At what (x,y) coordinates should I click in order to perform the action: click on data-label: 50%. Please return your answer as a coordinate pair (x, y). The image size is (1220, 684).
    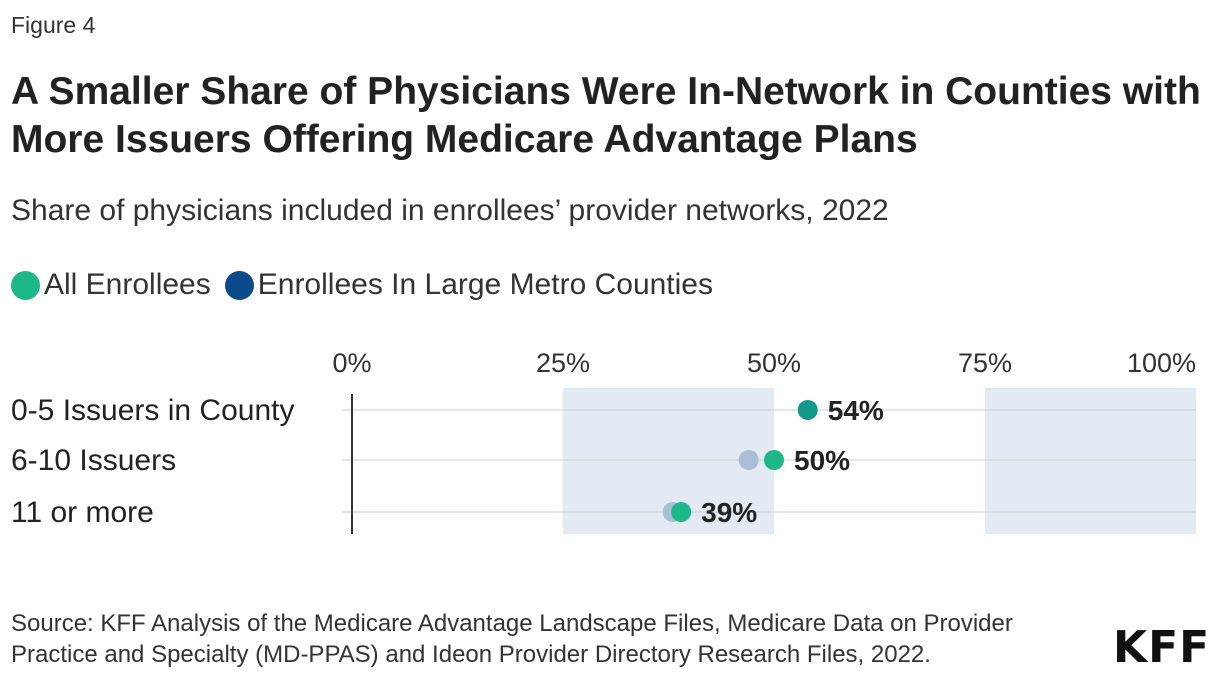
    Looking at the image, I should click on (822, 460).